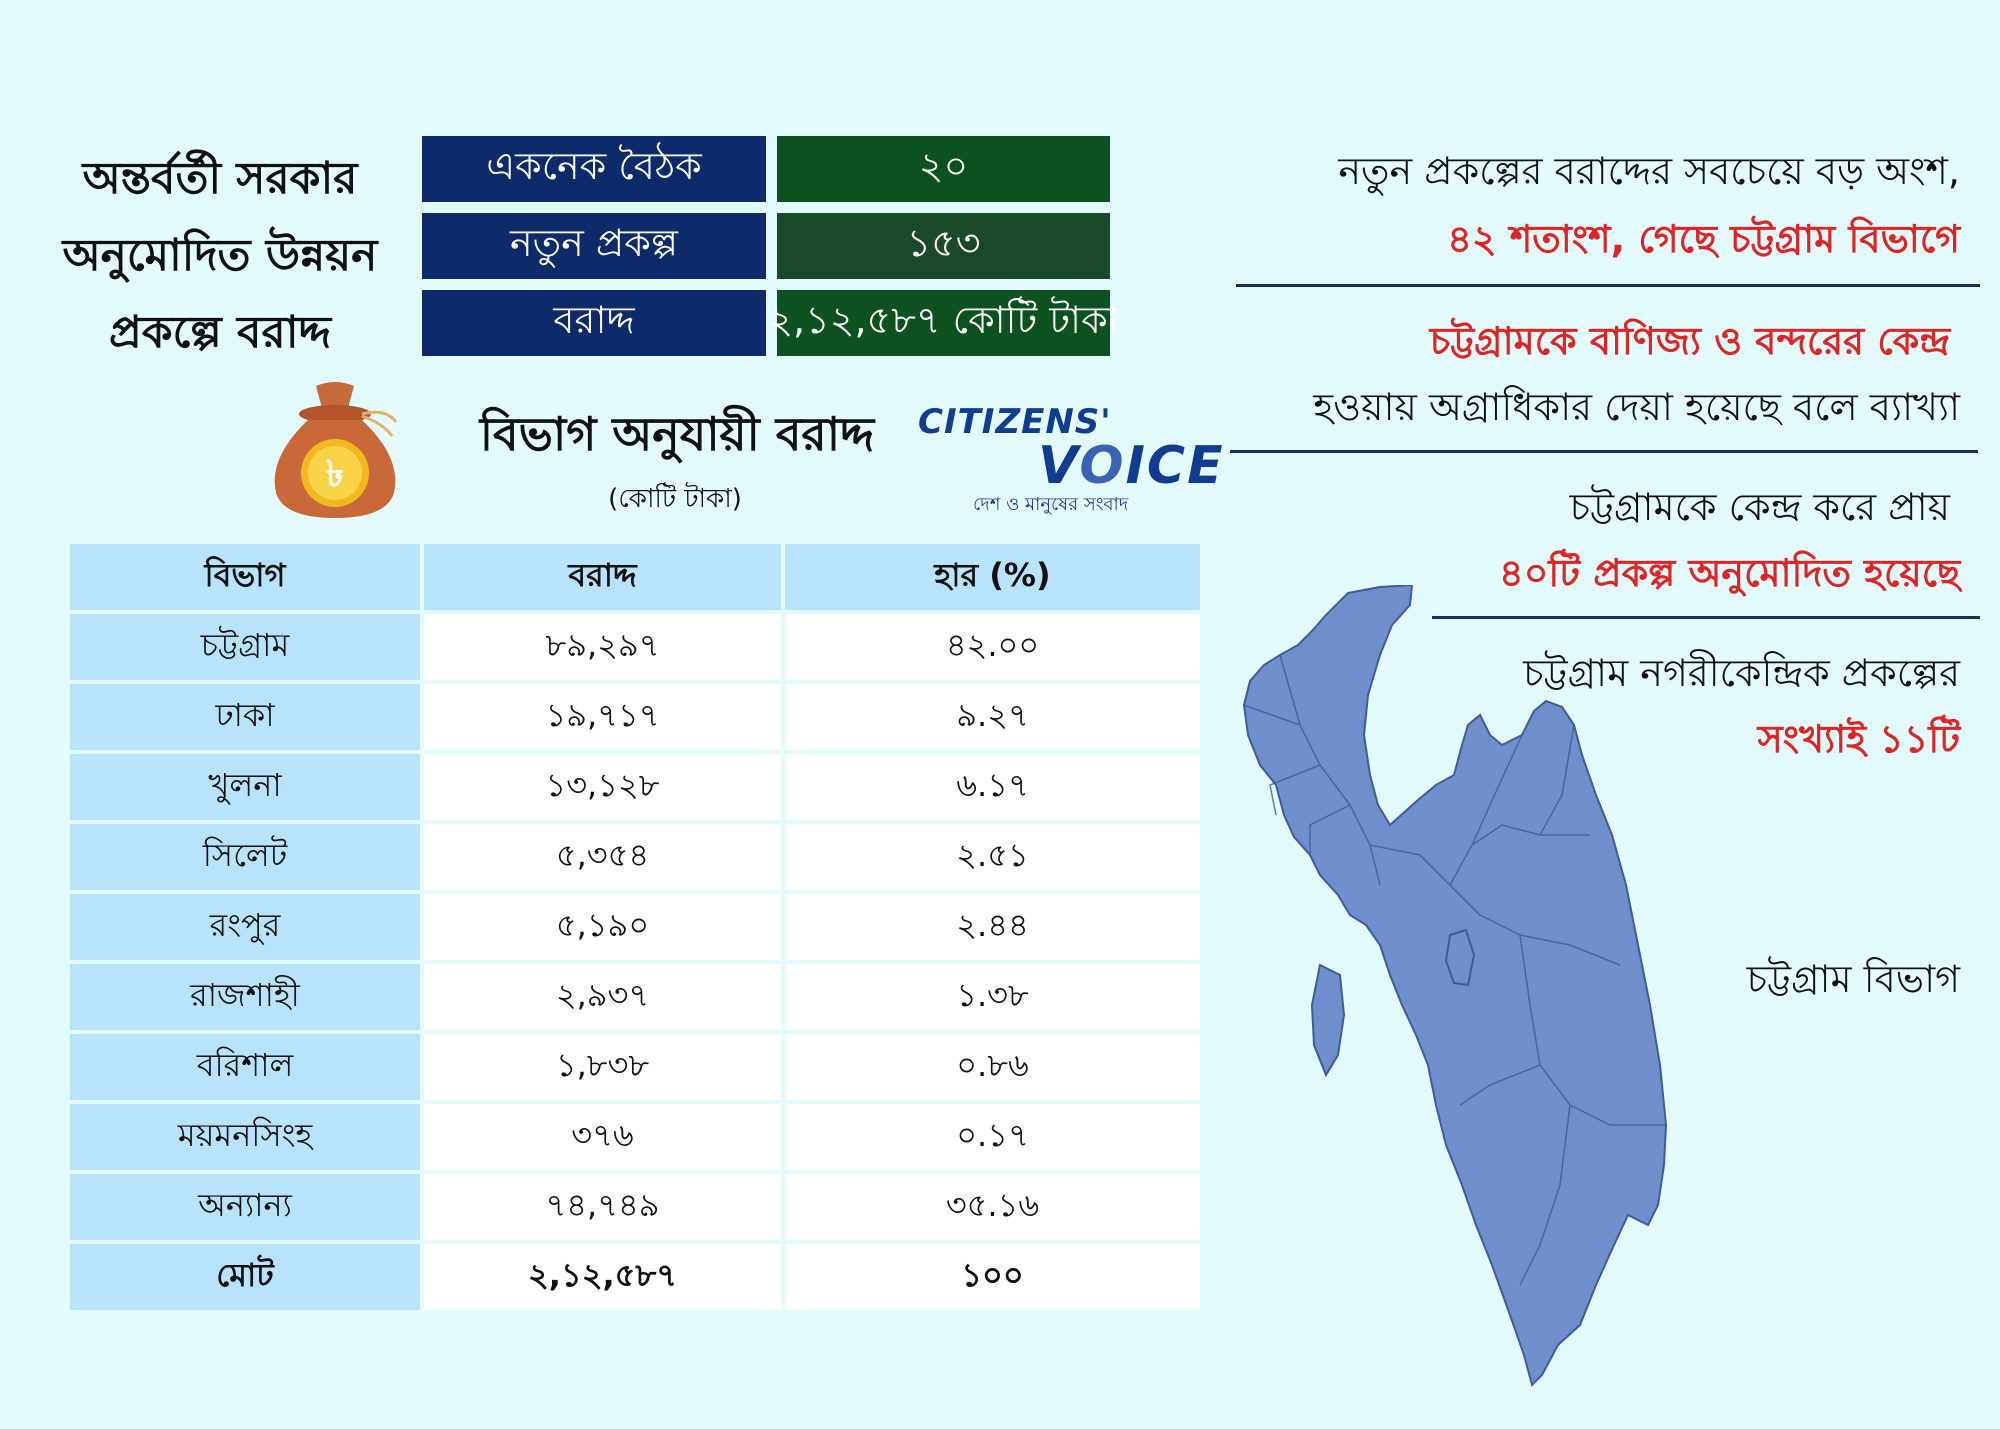  What do you see at coordinates (992, 927) in the screenshot?
I see `cell-rate: ২.৪৪` at bounding box center [992, 927].